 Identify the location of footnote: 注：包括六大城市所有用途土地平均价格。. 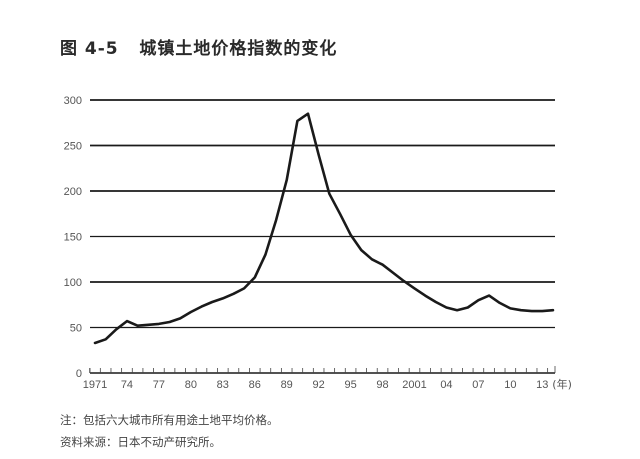
(169, 420).